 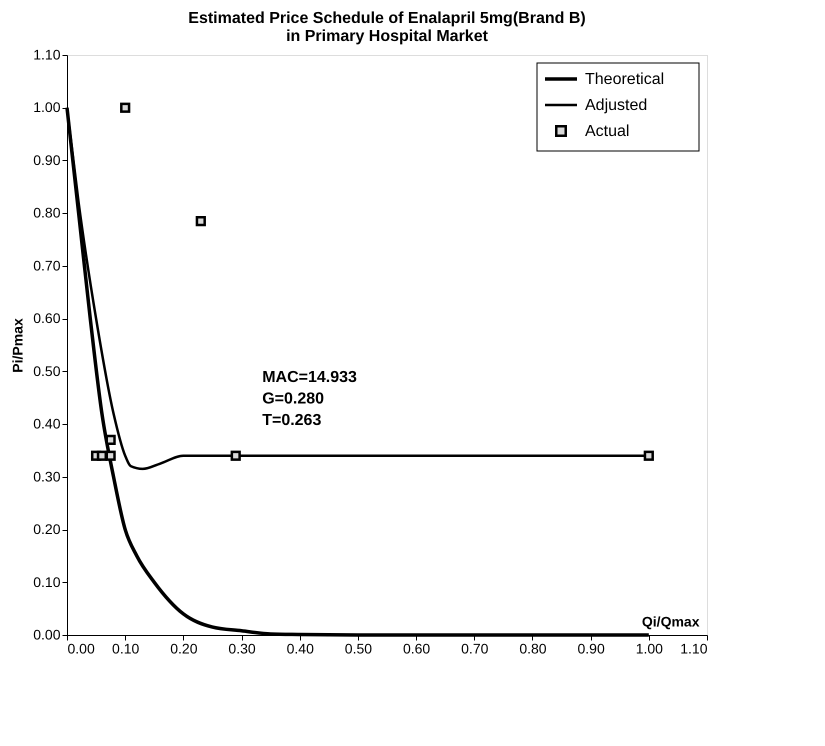 What do you see at coordinates (533, 648) in the screenshot?
I see `x-tick-label: 0.80` at bounding box center [533, 648].